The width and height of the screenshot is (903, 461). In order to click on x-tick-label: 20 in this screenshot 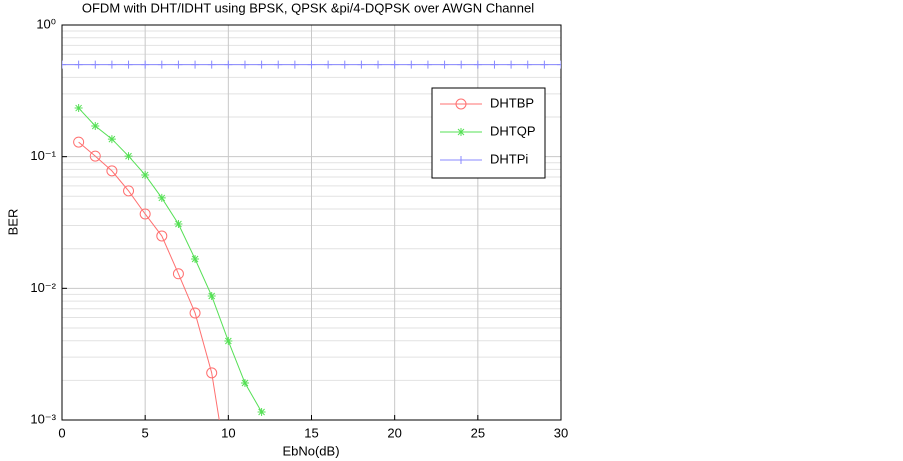, I will do `click(394, 432)`.